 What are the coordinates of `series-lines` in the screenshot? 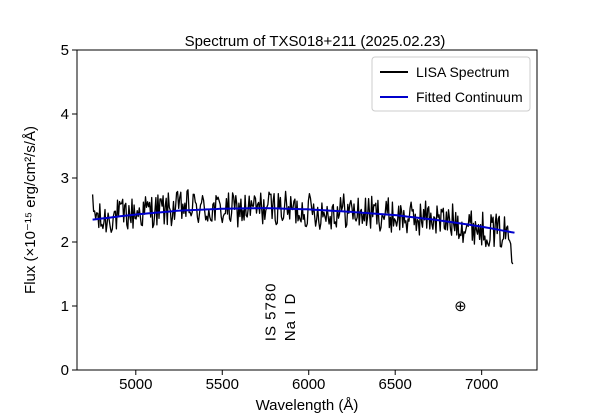 It's located at (303, 227).